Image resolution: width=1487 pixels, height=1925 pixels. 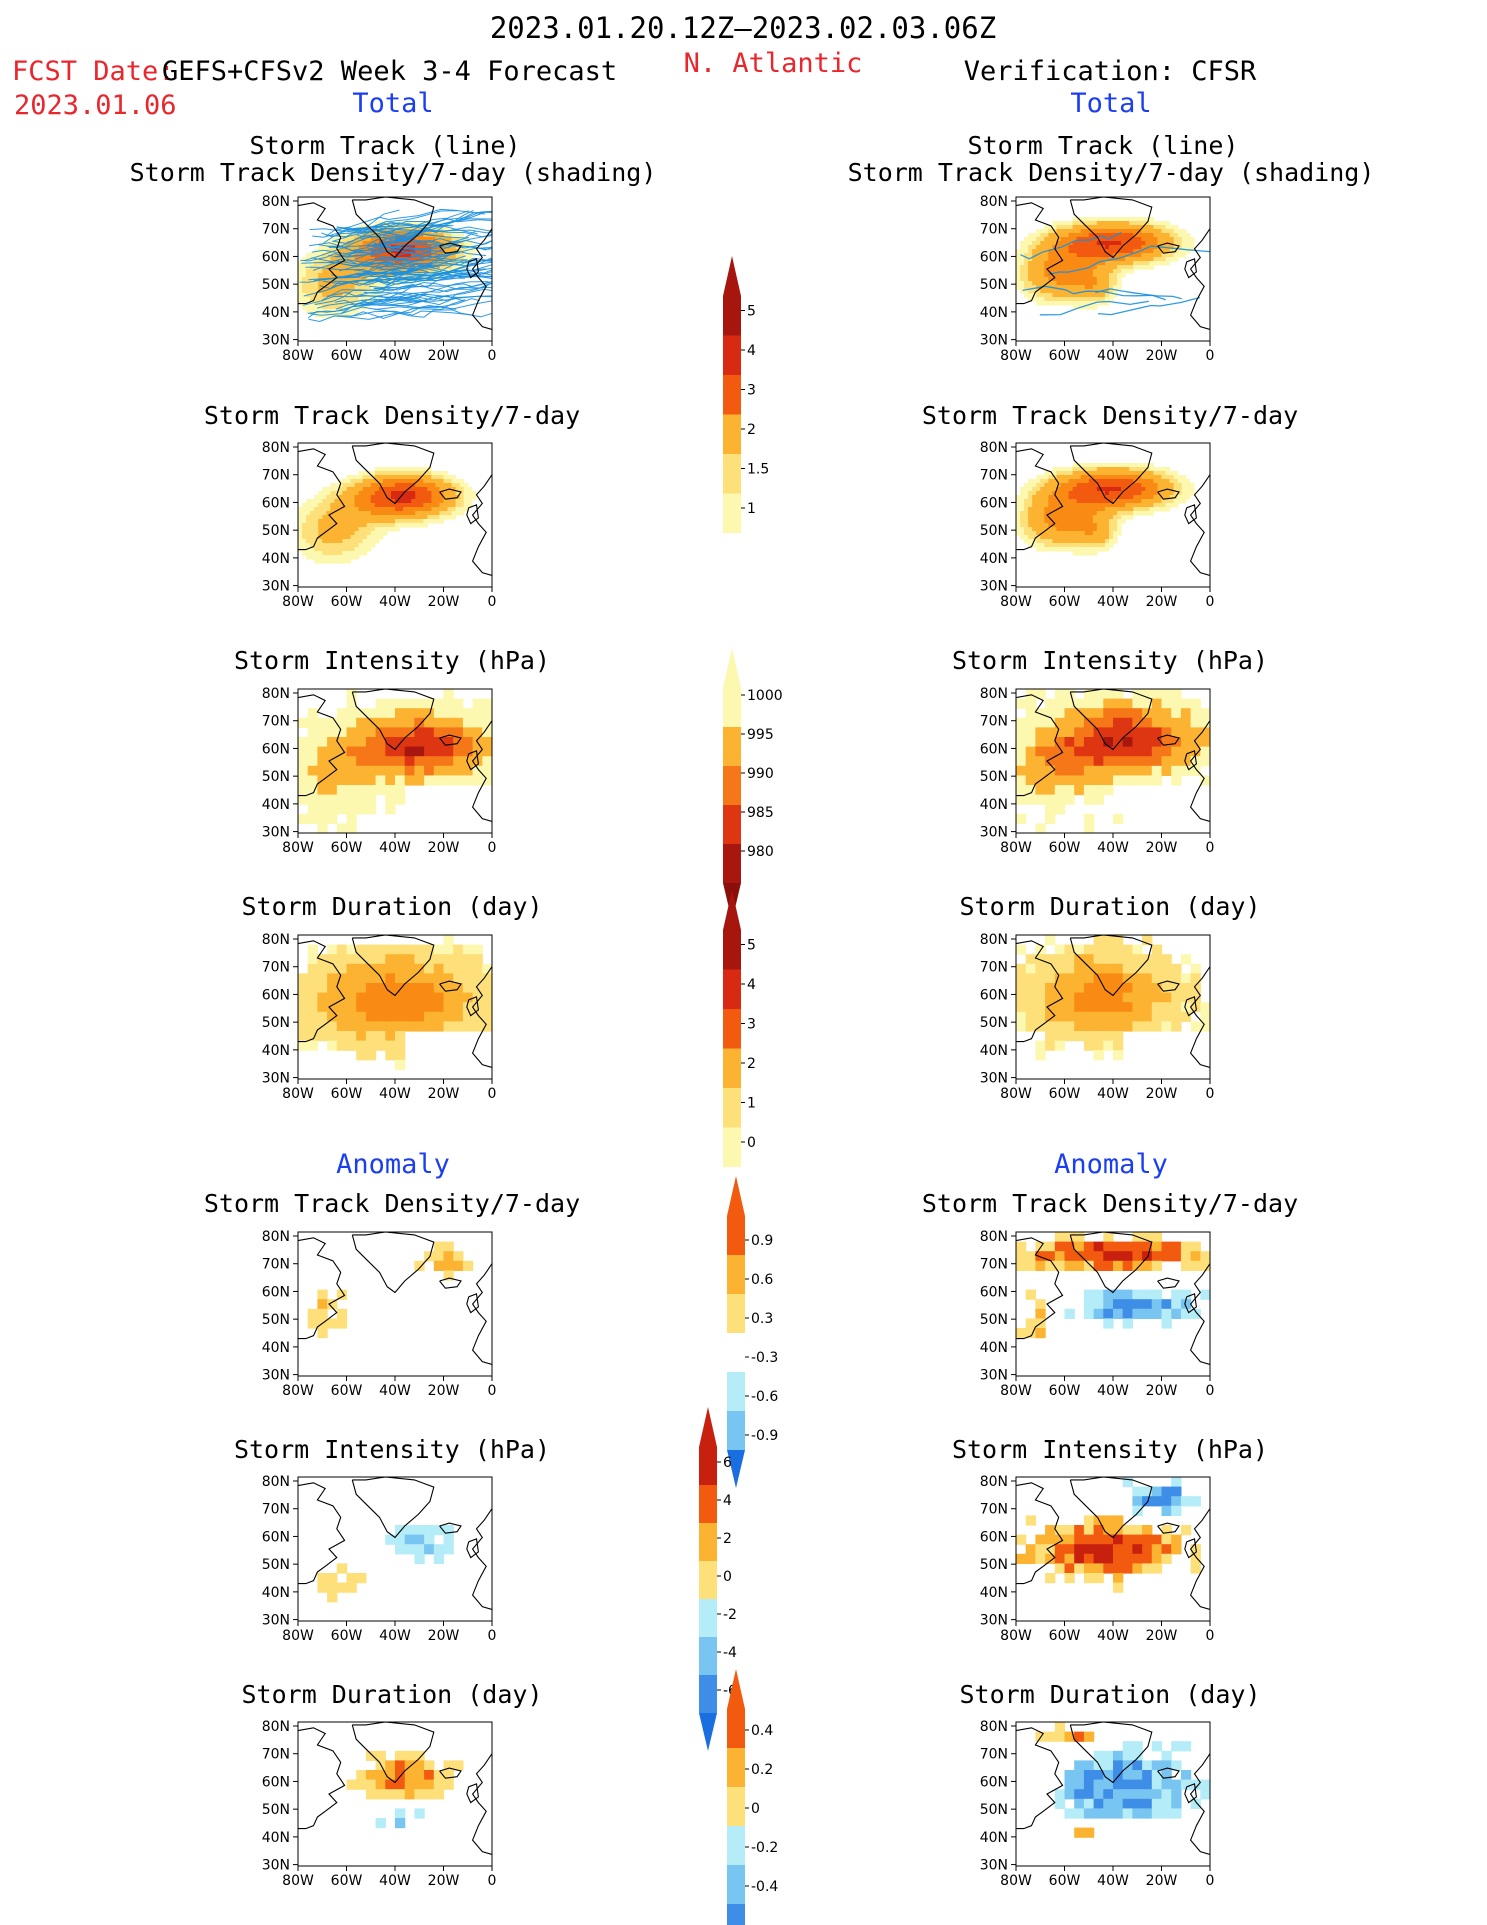 What do you see at coordinates (760, 735) in the screenshot?
I see `colorbar-label: 995` at bounding box center [760, 735].